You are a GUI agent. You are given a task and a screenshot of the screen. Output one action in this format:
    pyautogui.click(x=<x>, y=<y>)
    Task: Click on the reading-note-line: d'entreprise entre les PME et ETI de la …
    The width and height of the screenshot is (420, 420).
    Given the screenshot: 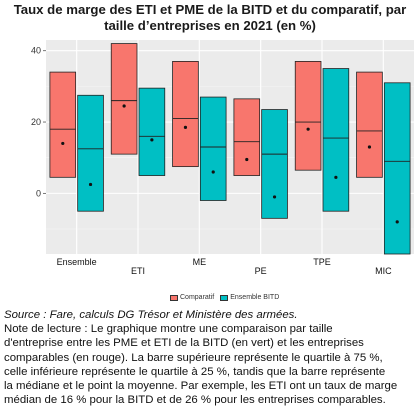 What is the action you would take?
    pyautogui.click(x=184, y=343)
    